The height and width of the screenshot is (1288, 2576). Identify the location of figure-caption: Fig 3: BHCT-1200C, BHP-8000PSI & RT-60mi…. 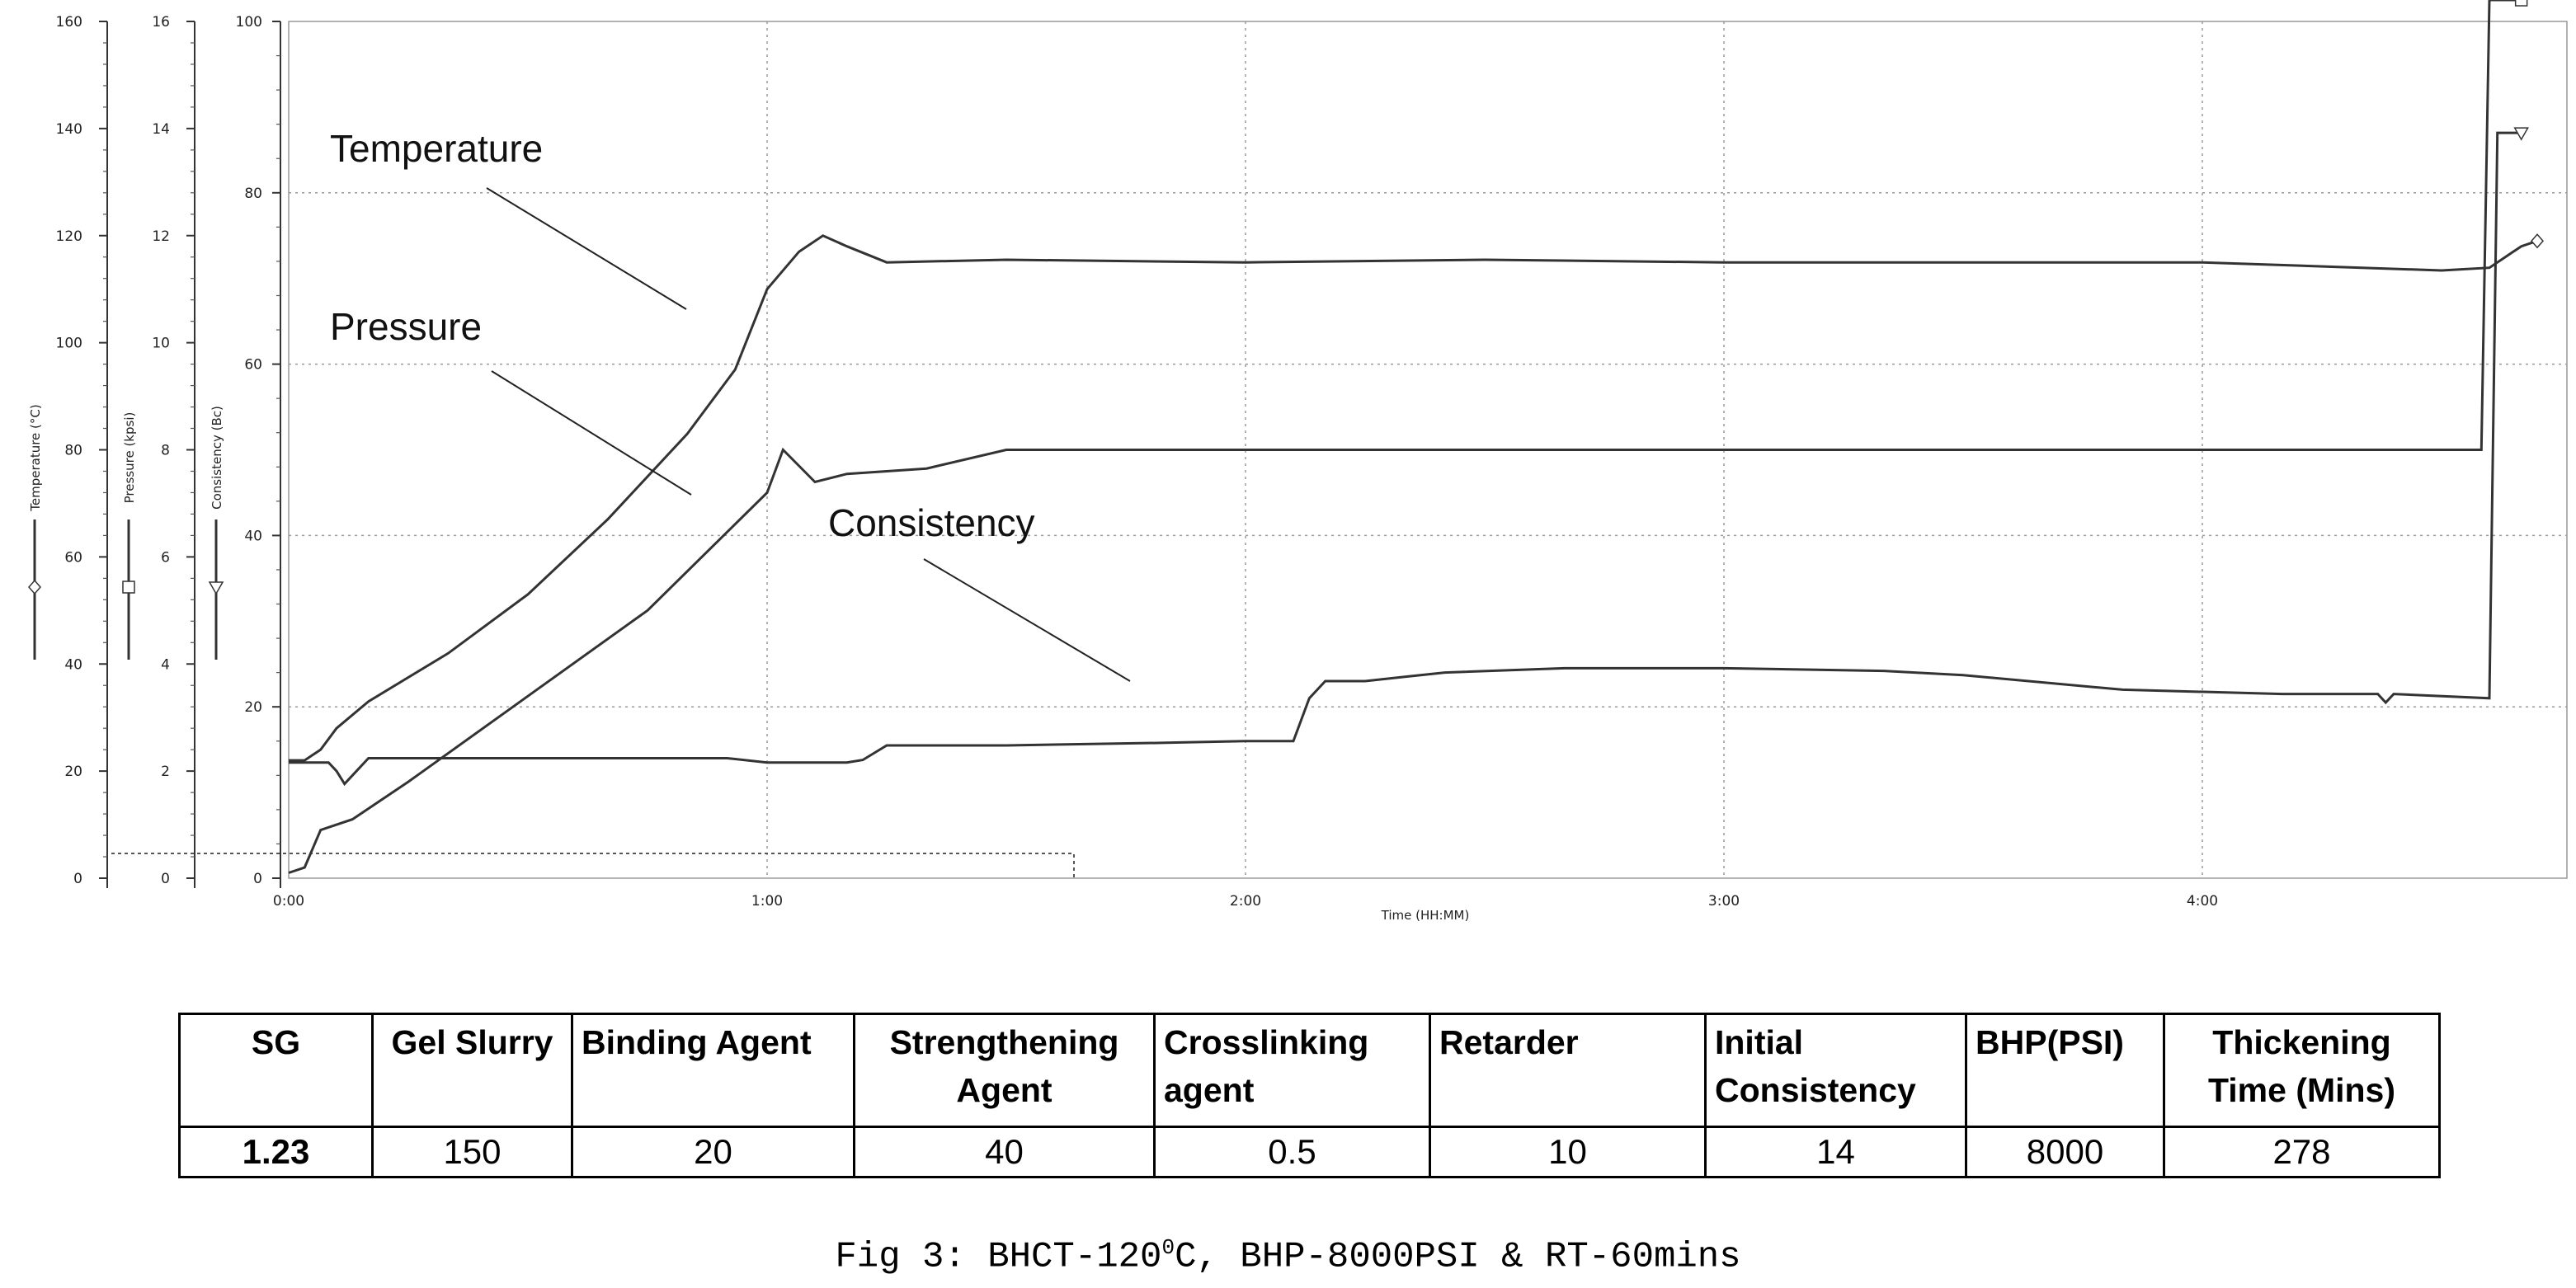
(1288, 1256).